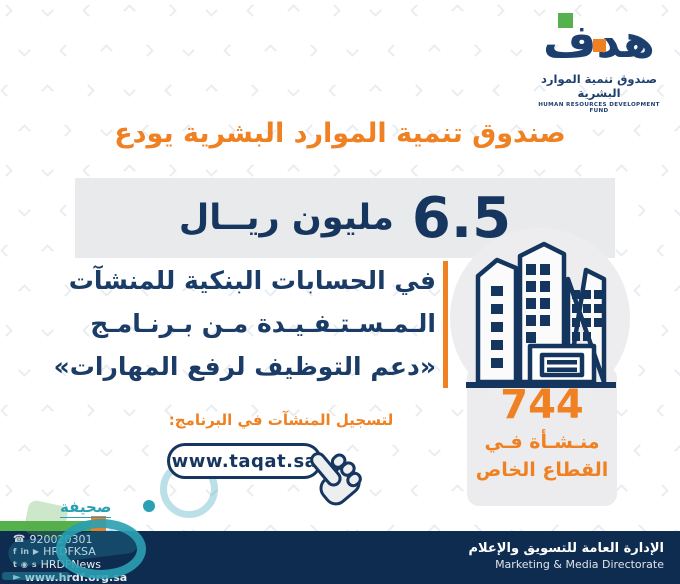 The image size is (680, 584). Describe the element at coordinates (244, 366) in the screenshot. I see `body-line-3: «دعم التوظيف لرفع المهارات»` at that location.